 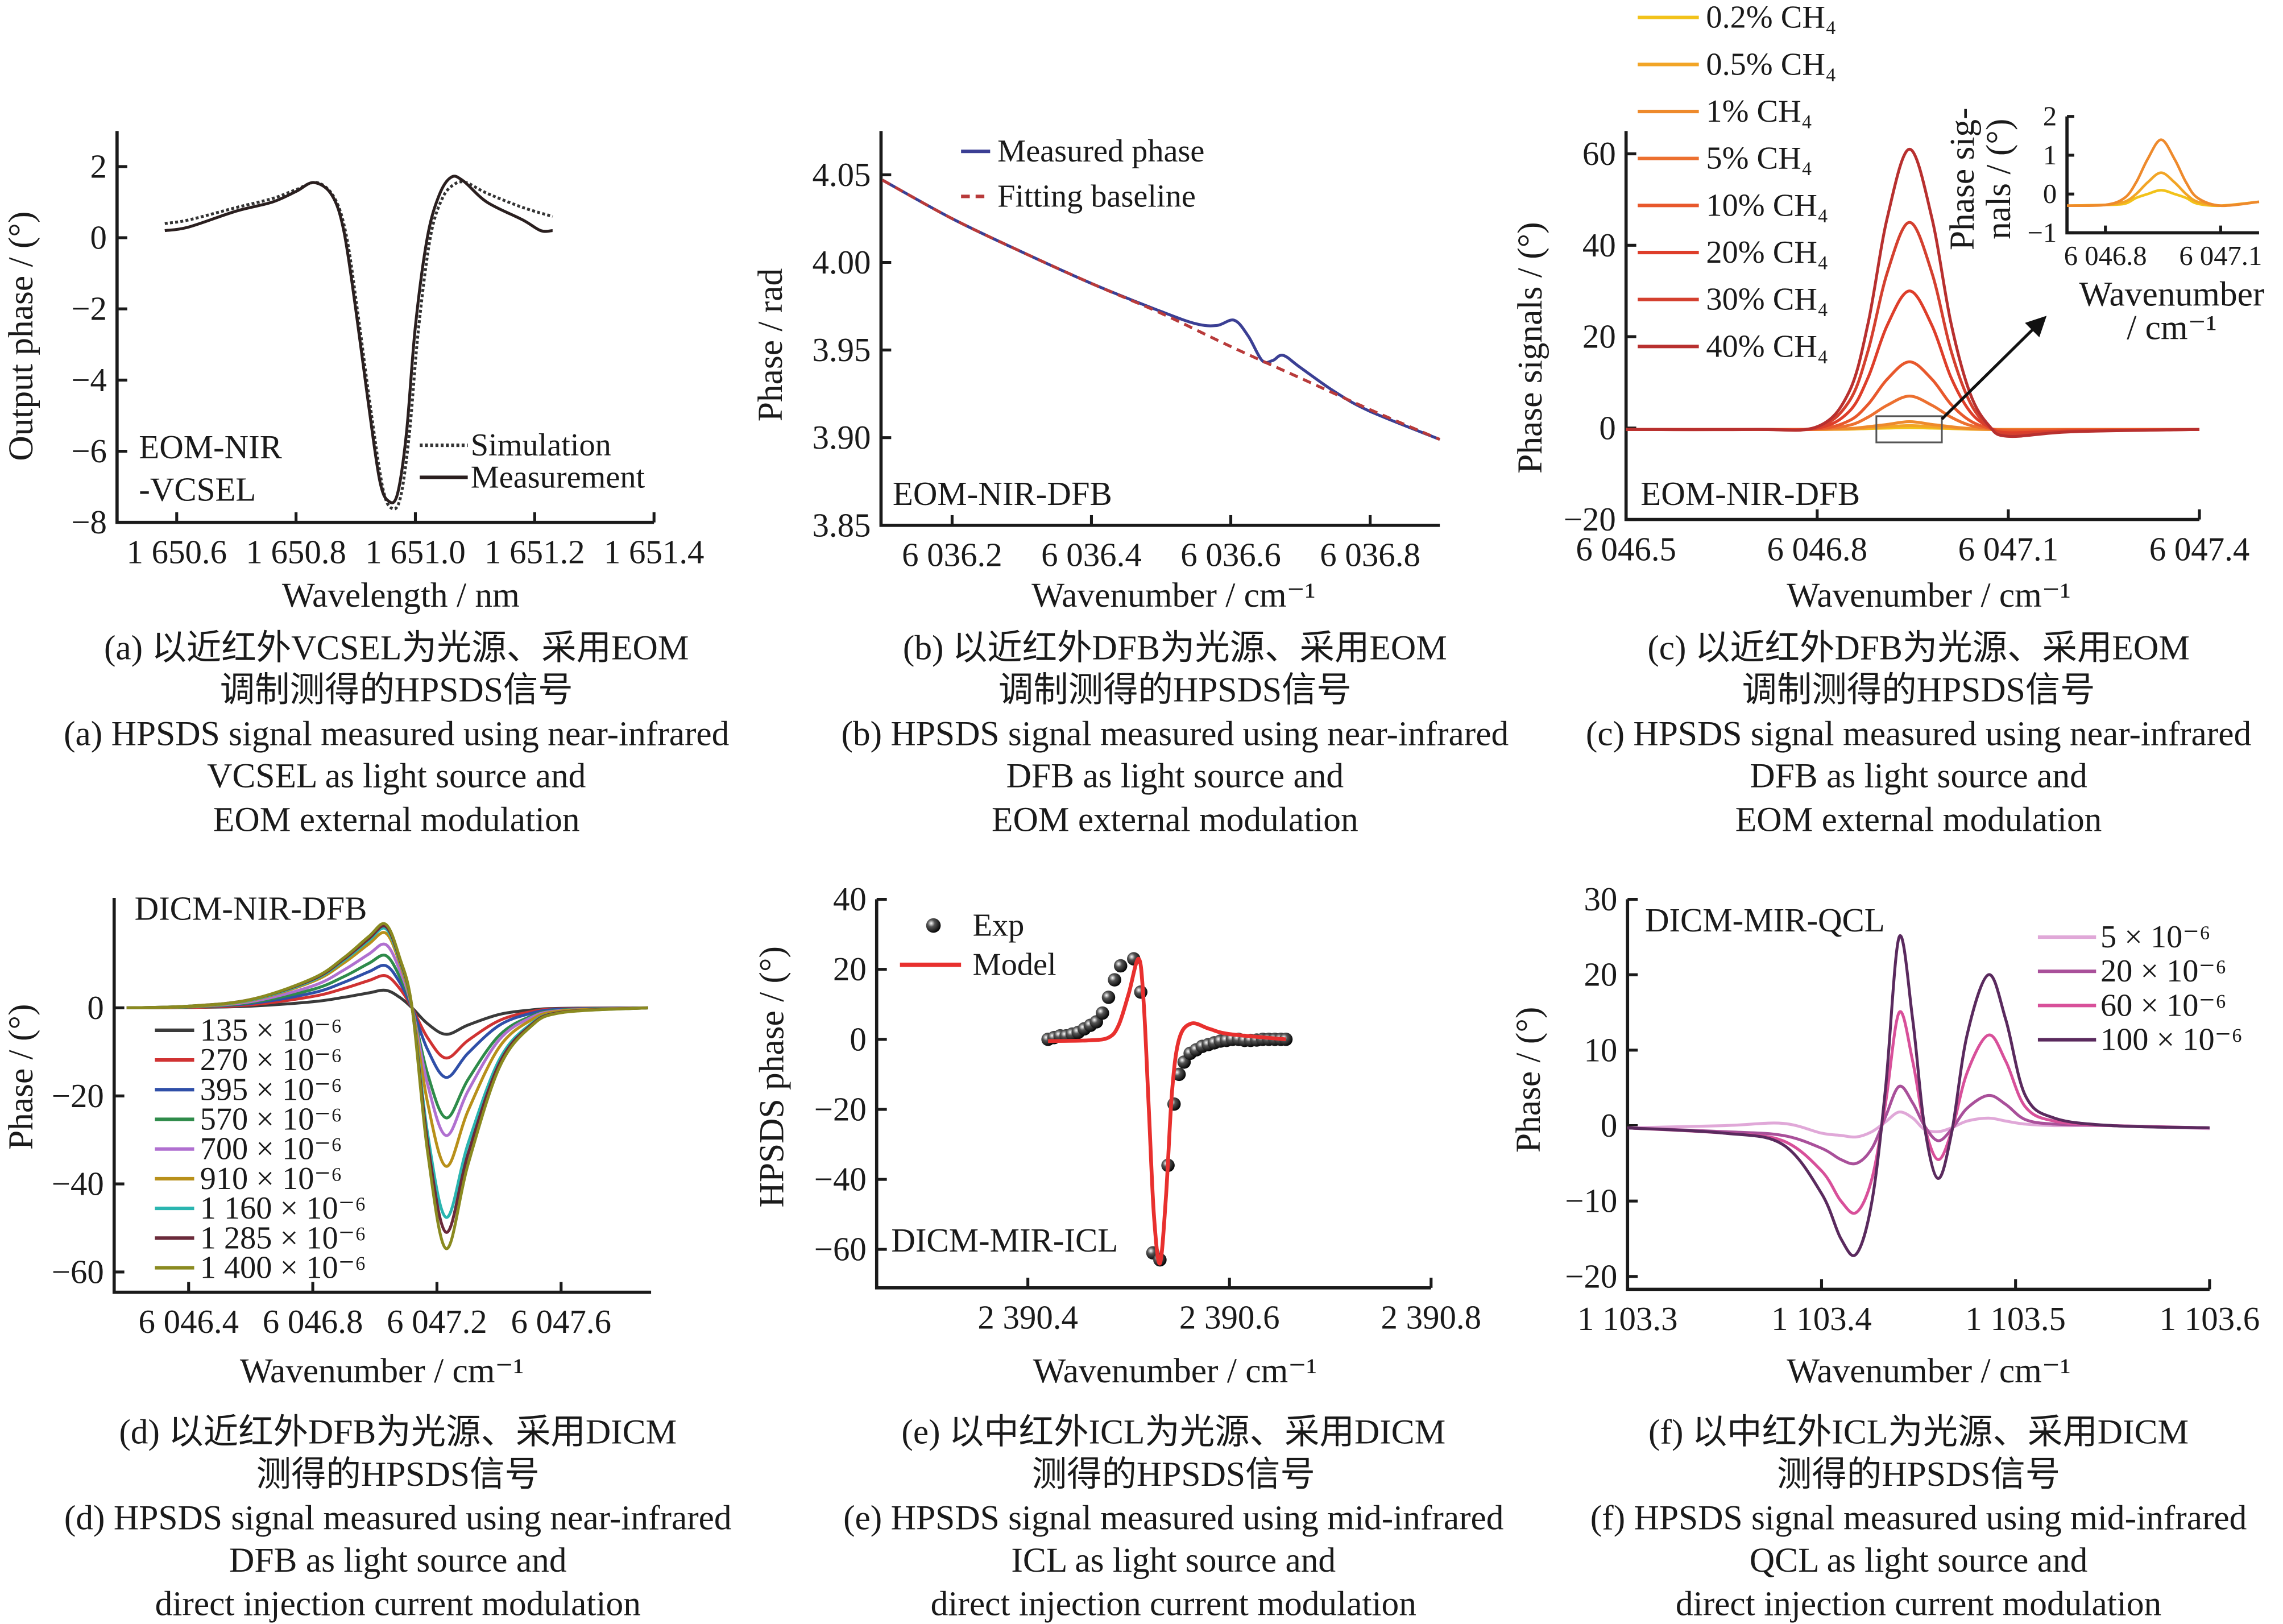 I want to click on panel-annotation: DICM-NIR-DFB, so click(x=251, y=908).